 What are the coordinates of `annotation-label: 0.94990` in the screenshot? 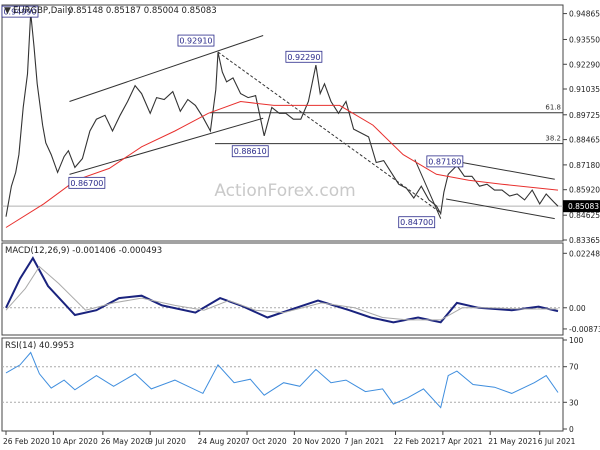 It's located at (19, 12).